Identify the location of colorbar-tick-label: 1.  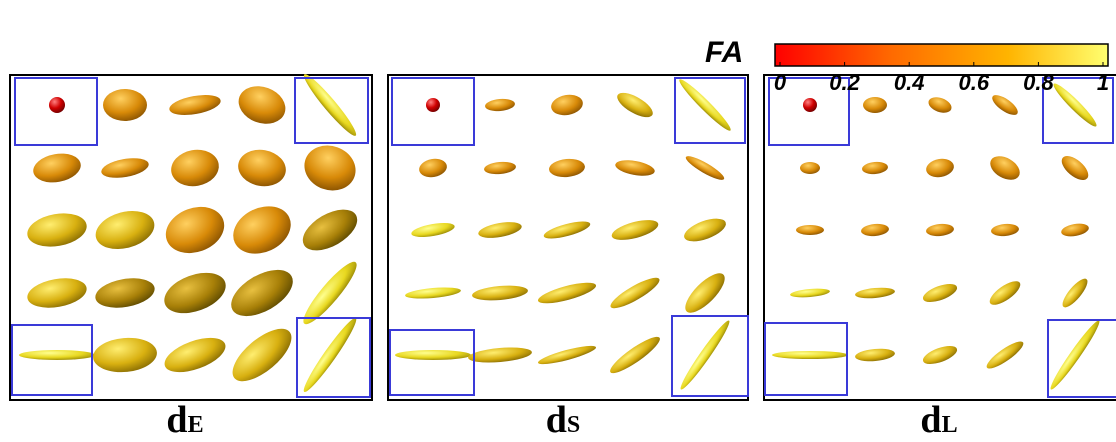
(1103, 82).